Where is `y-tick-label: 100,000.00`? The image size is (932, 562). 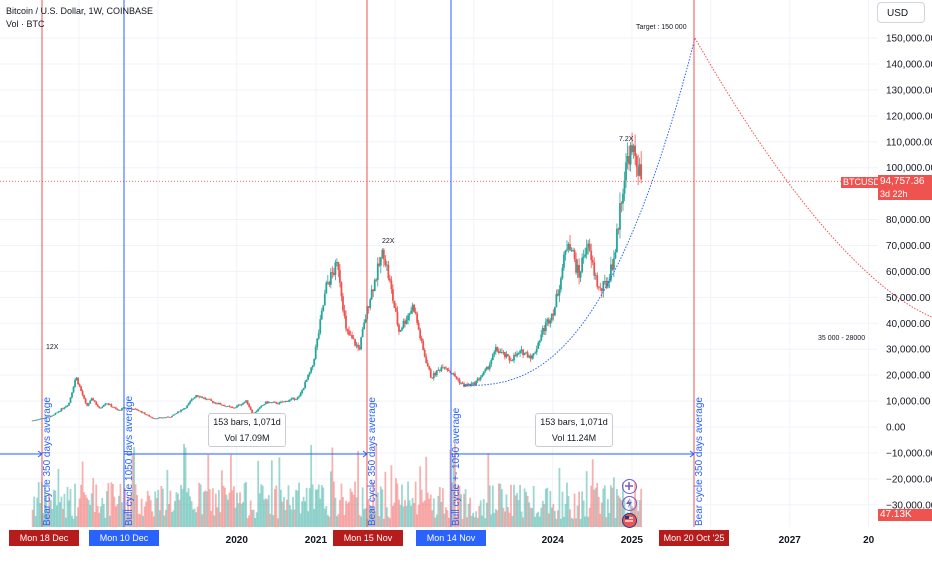
y-tick-label: 100,000.00 is located at coordinates (909, 168).